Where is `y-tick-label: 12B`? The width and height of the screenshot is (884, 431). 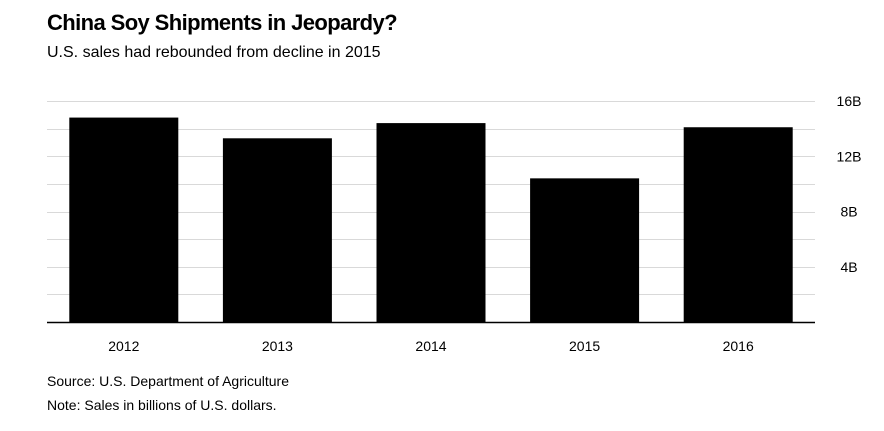
y-tick-label: 12B is located at coordinates (849, 156).